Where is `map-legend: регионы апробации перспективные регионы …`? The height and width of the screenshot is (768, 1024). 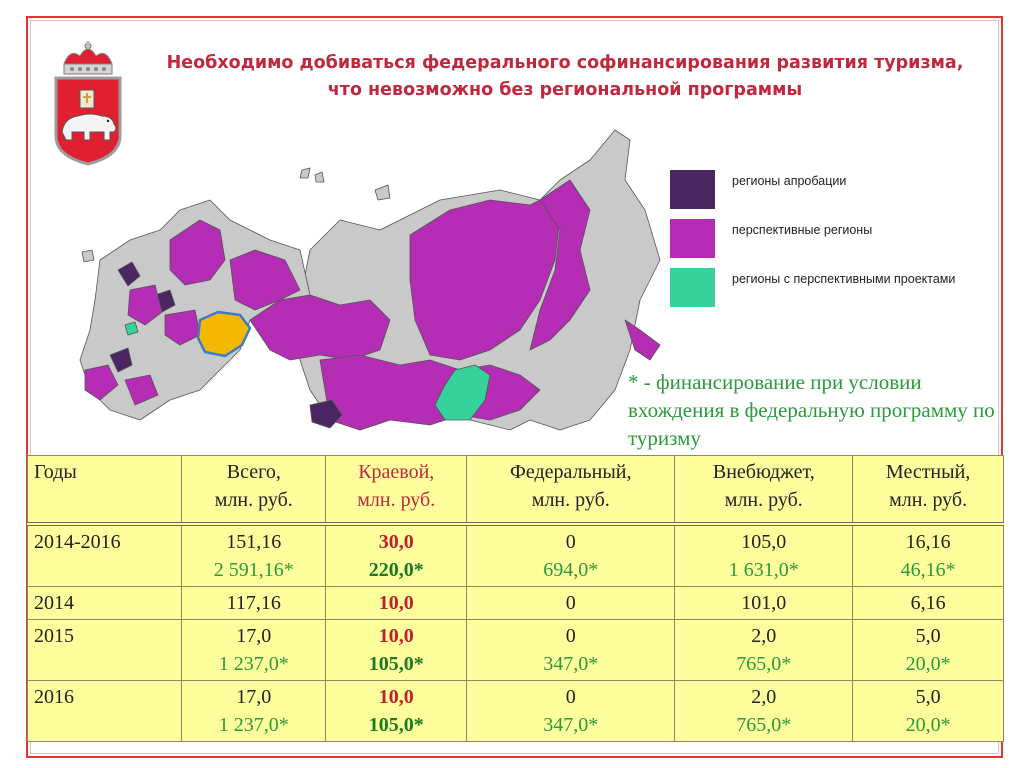 map-legend: регионы апробации перспективные регионы … is located at coordinates (840, 241).